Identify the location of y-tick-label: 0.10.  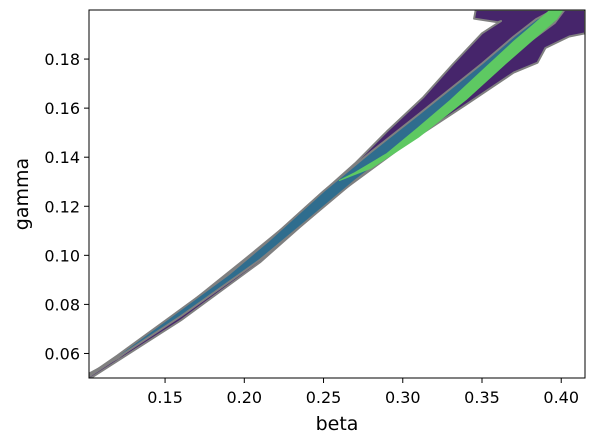
(62, 255).